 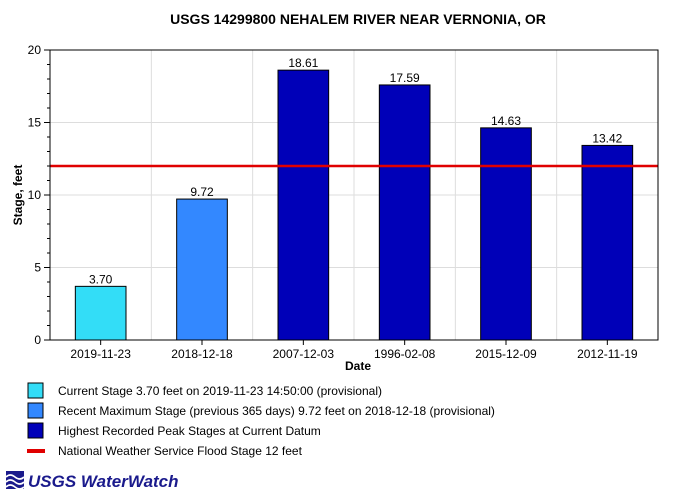 What do you see at coordinates (103, 481) in the screenshot?
I see `logo-text: USGS WaterWatch` at bounding box center [103, 481].